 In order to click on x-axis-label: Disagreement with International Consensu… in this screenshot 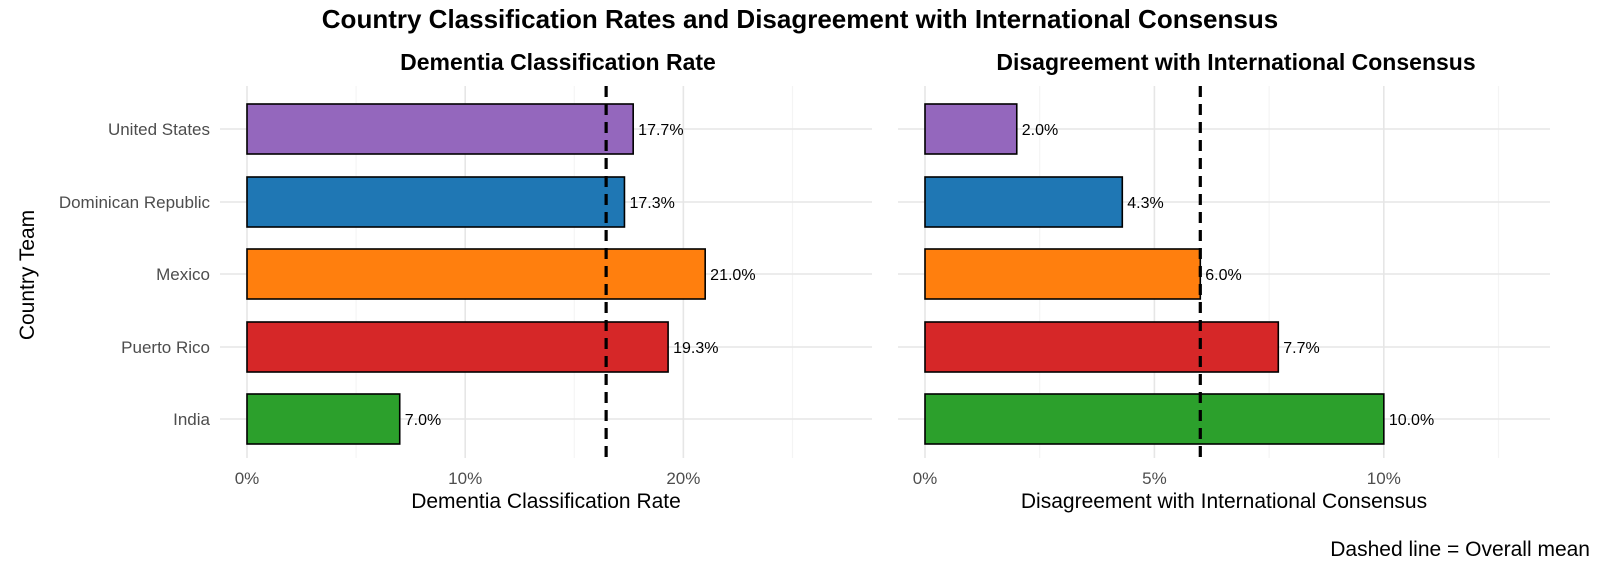, I will do `click(1224, 501)`.